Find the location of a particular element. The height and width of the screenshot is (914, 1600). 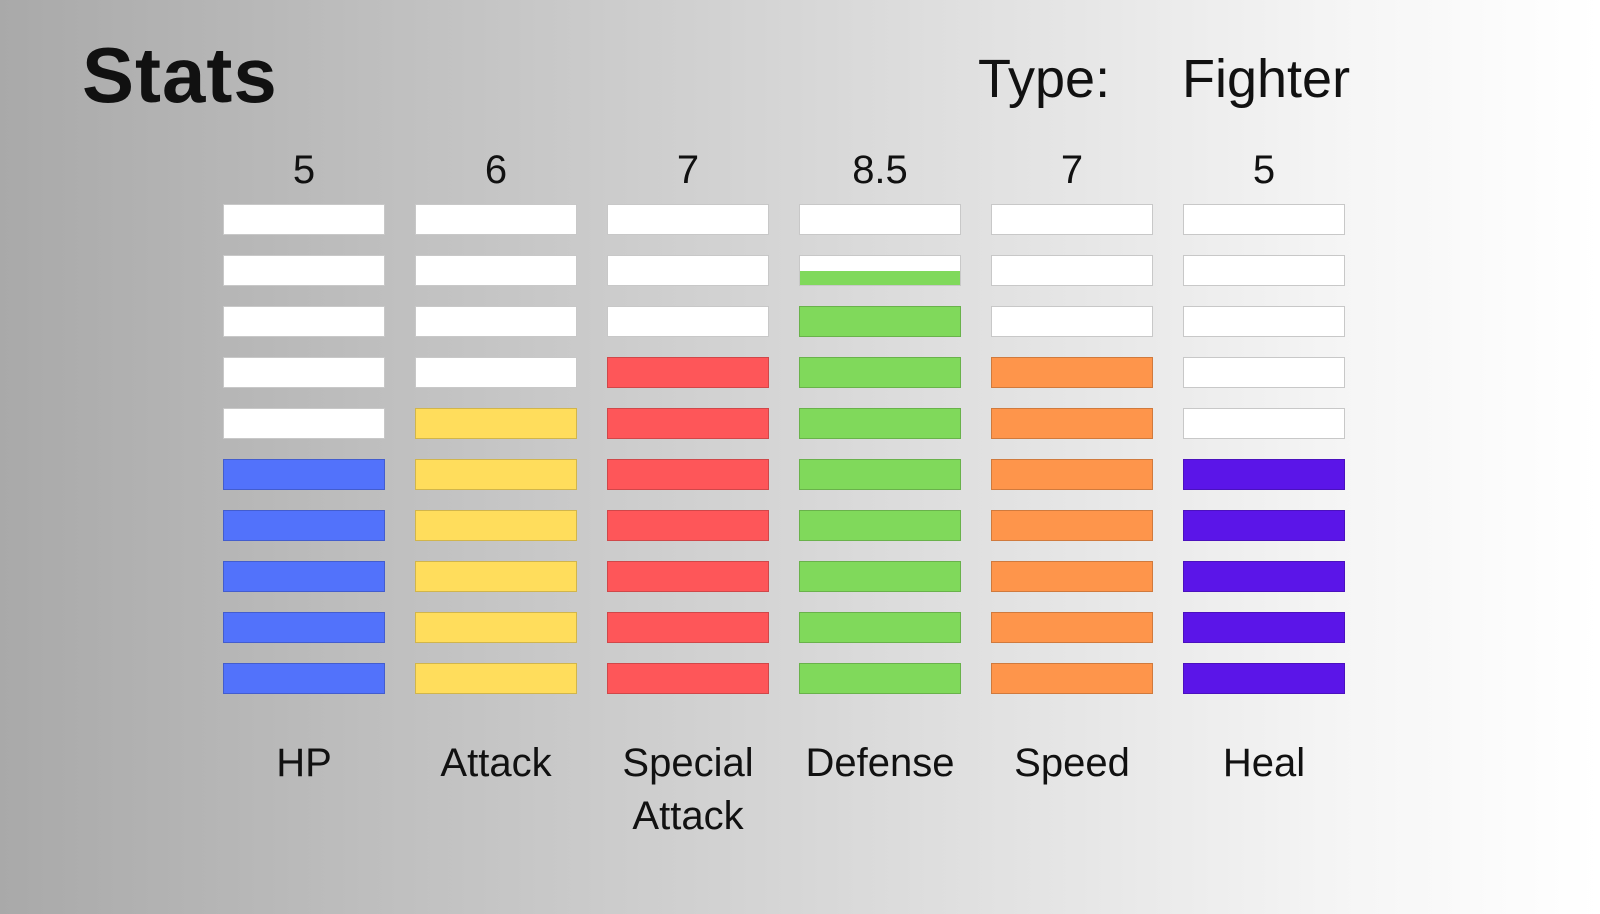

type-value: Fighter is located at coordinates (1266, 79).